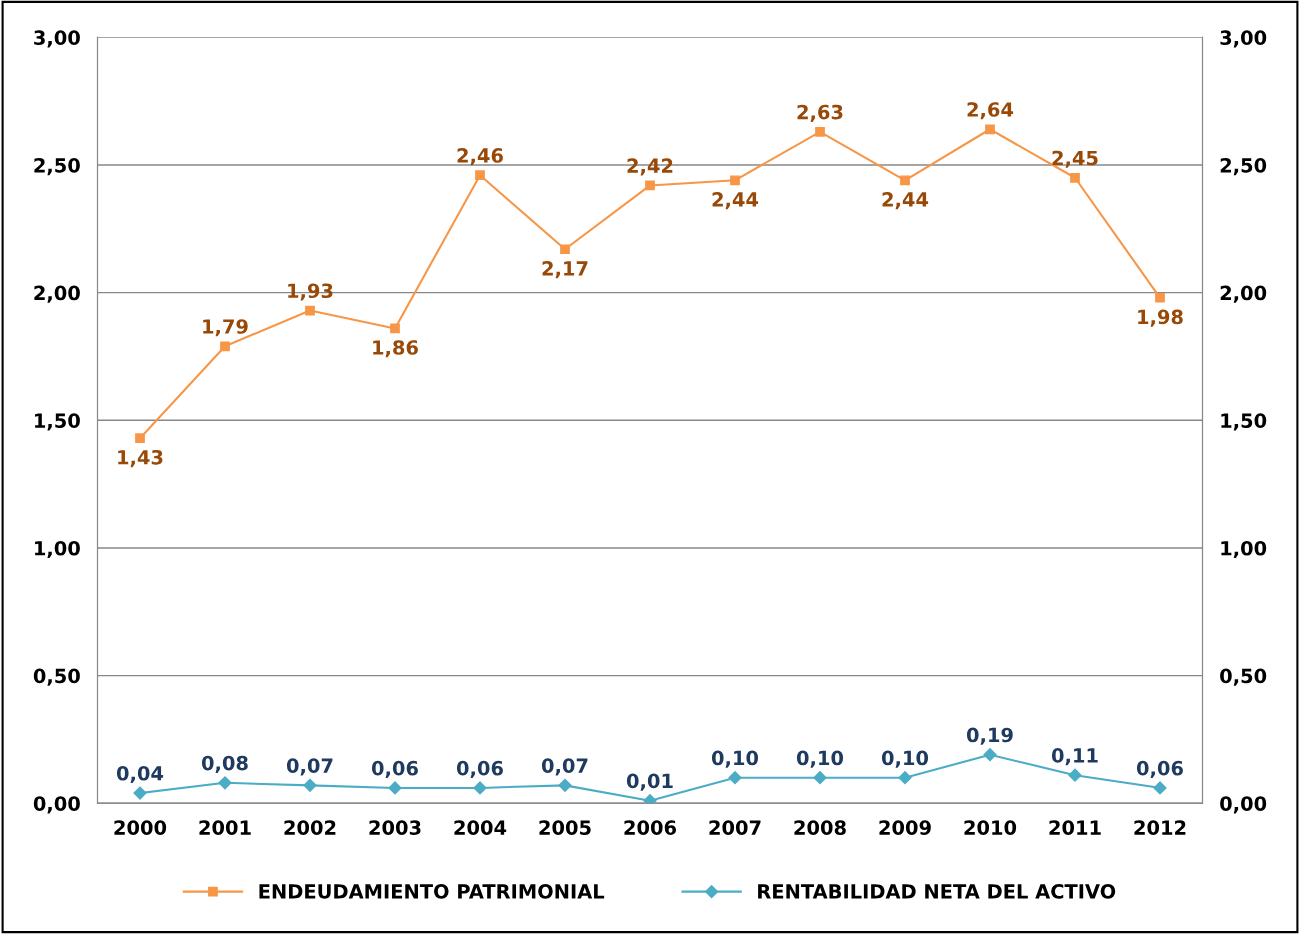 The image size is (1300, 934). Describe the element at coordinates (990, 827) in the screenshot. I see `x-tick-label: 2010` at that location.